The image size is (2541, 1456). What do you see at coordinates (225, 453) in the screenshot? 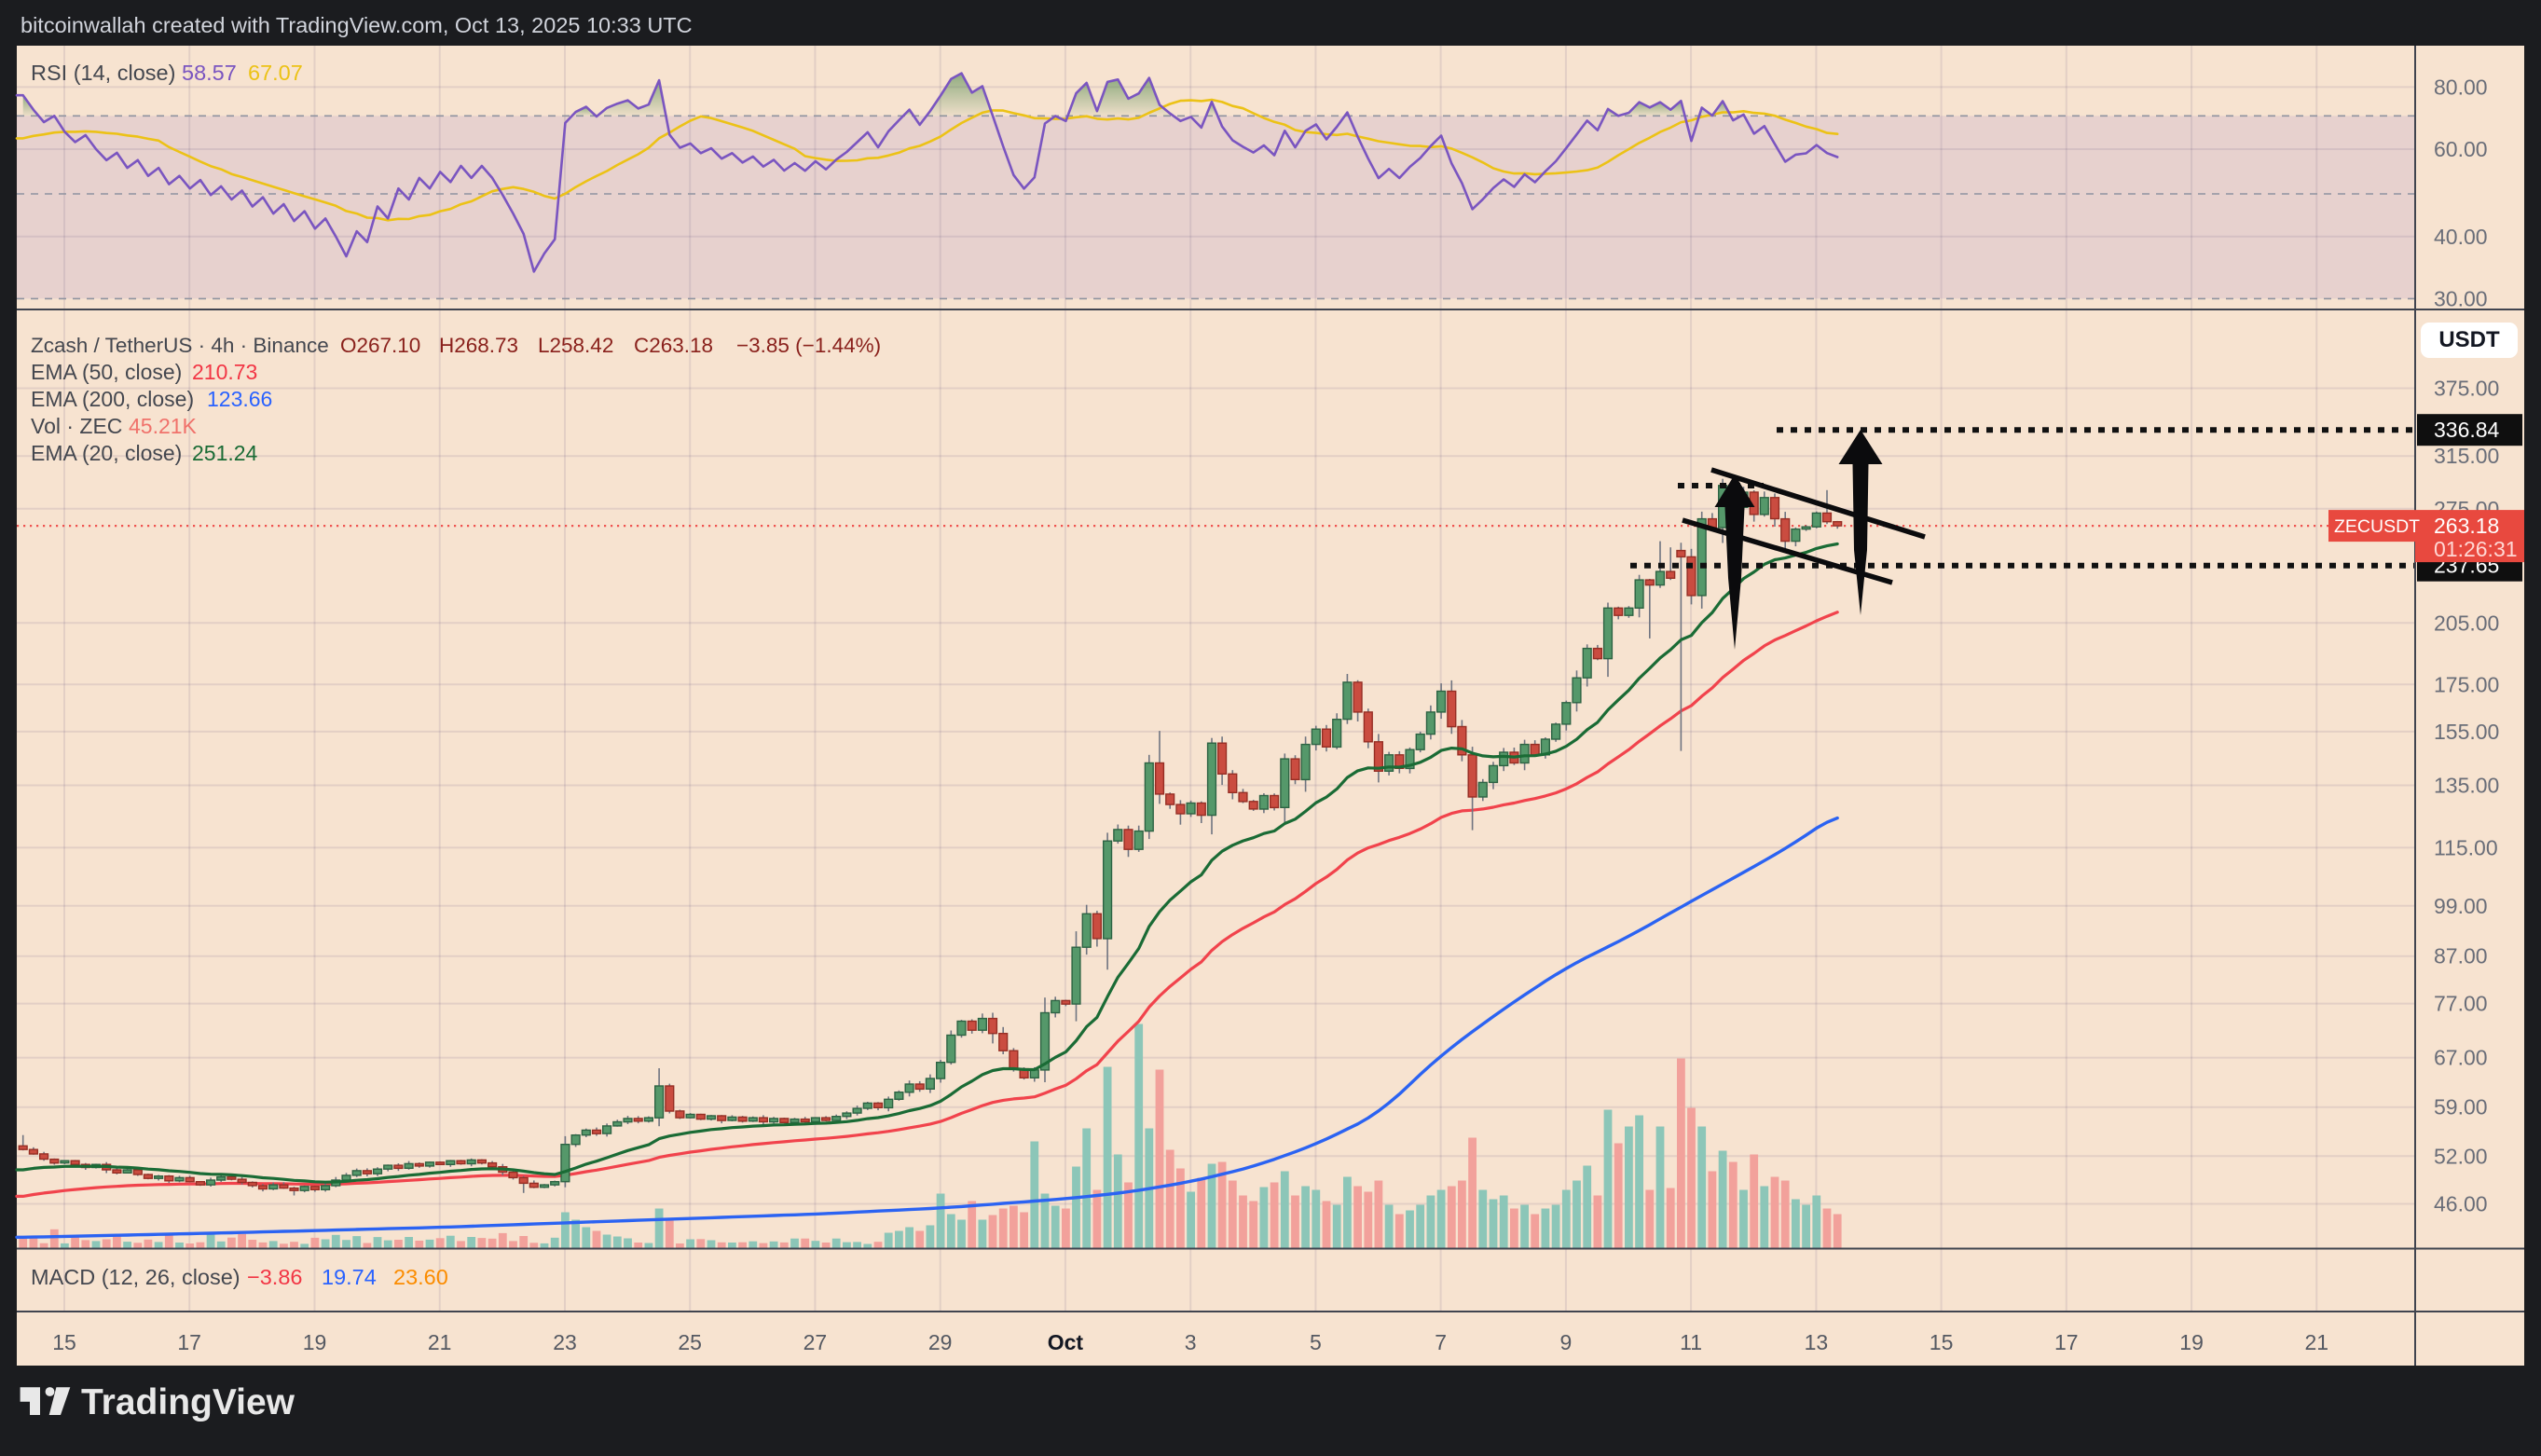
I see `svg-text: 251.24` at bounding box center [225, 453].